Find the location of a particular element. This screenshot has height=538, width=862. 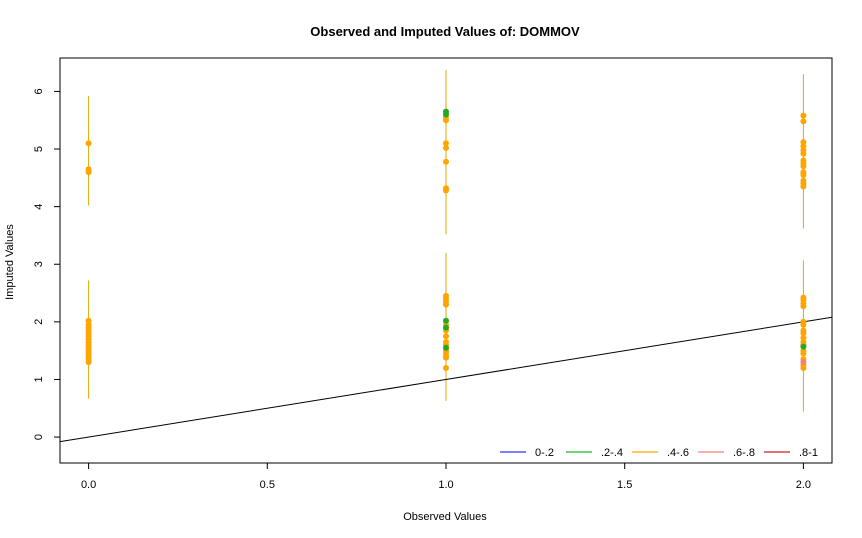

legend-label: .6-.8 is located at coordinates (744, 453).